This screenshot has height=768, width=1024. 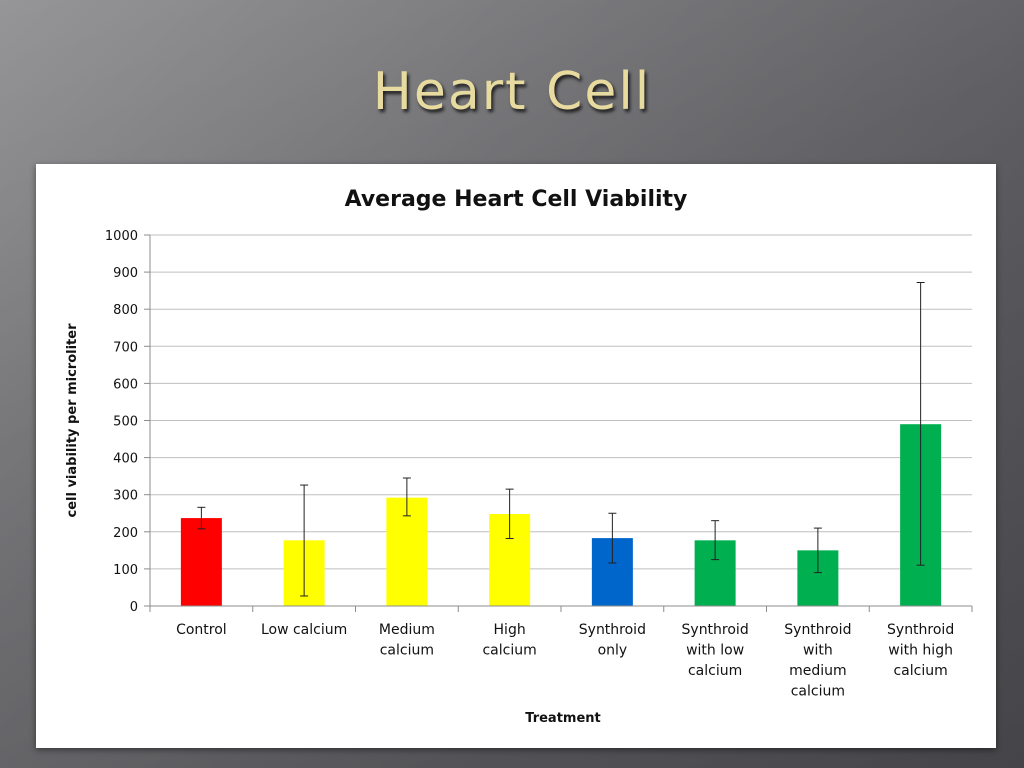 I want to click on category-label: Control, so click(x=201, y=630).